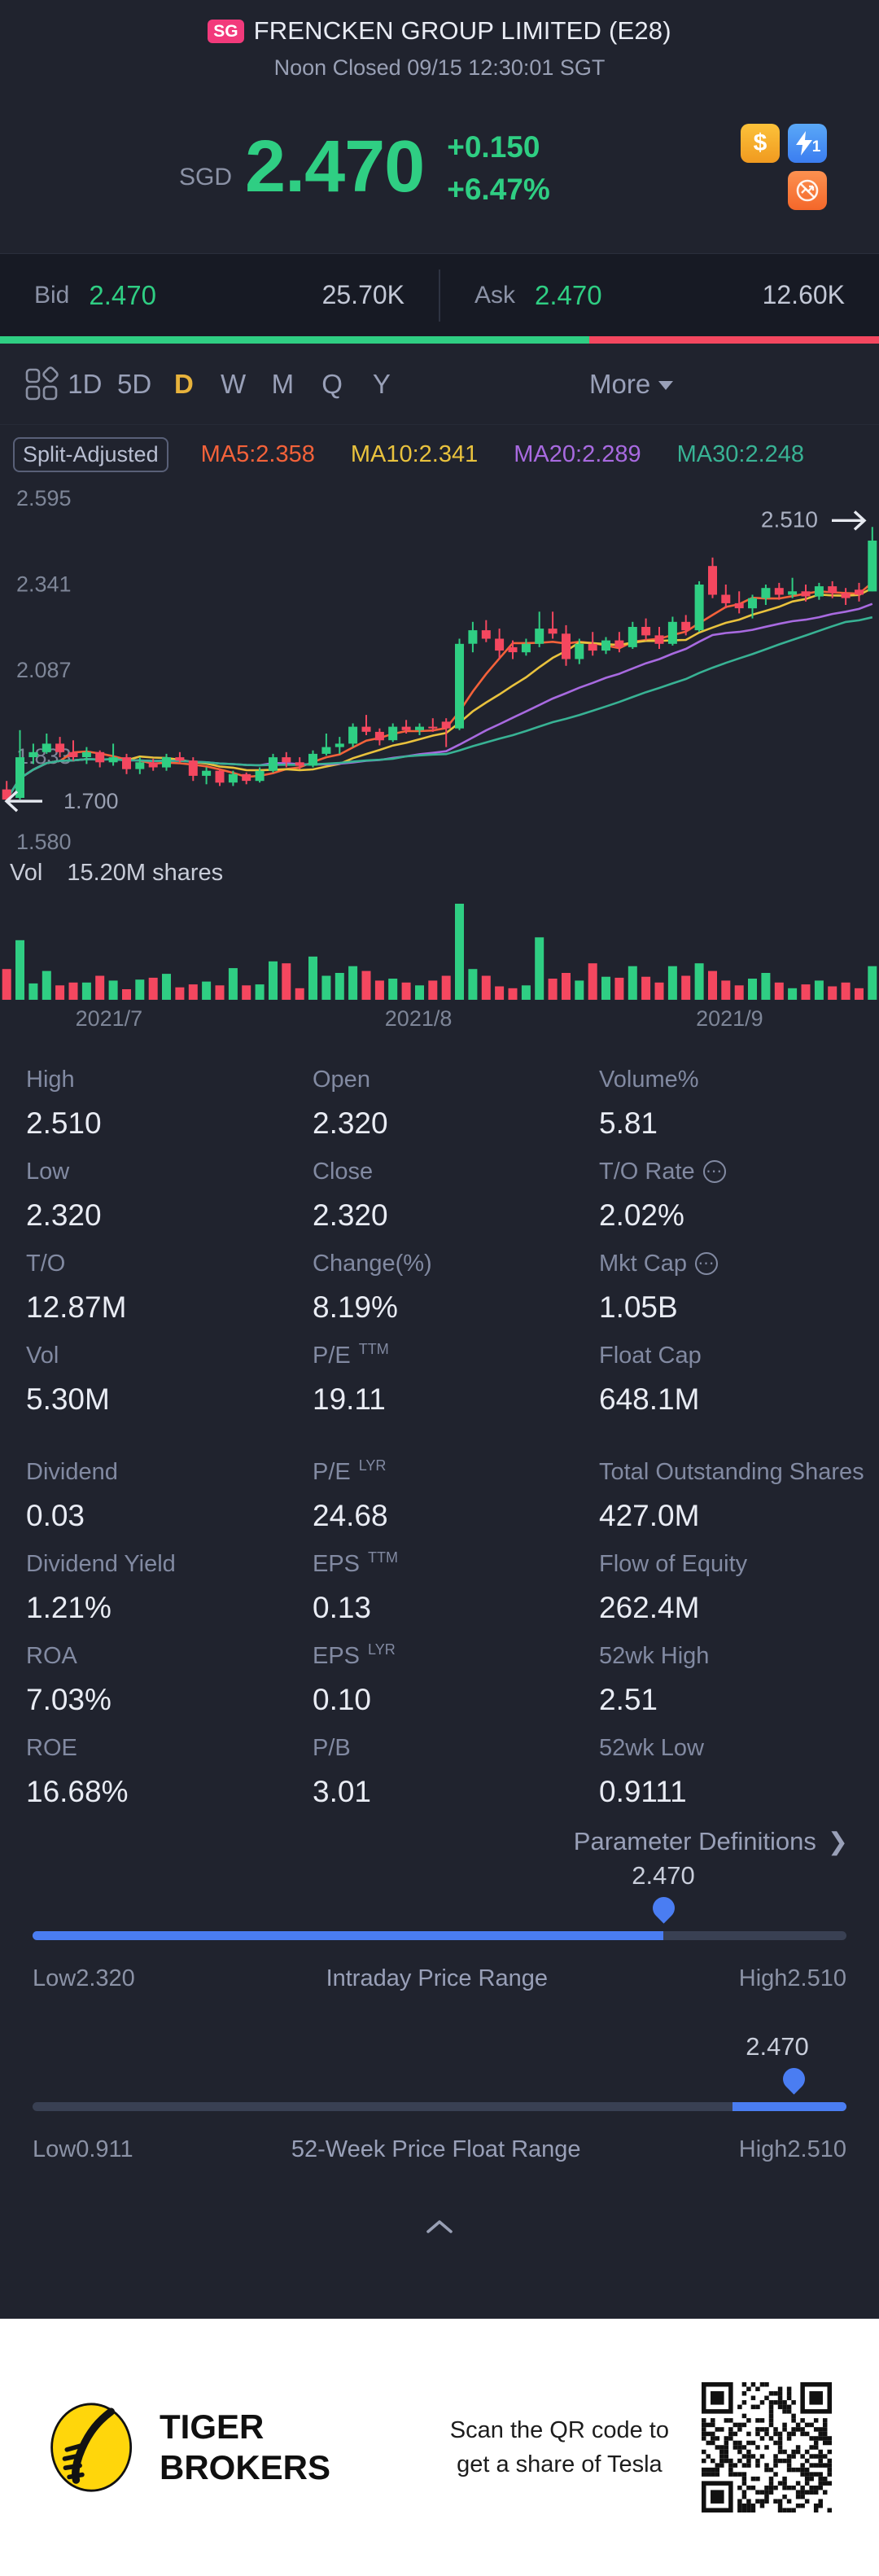  What do you see at coordinates (659, 295) in the screenshot?
I see `ask-side: Ask 2.470 12.60K` at bounding box center [659, 295].